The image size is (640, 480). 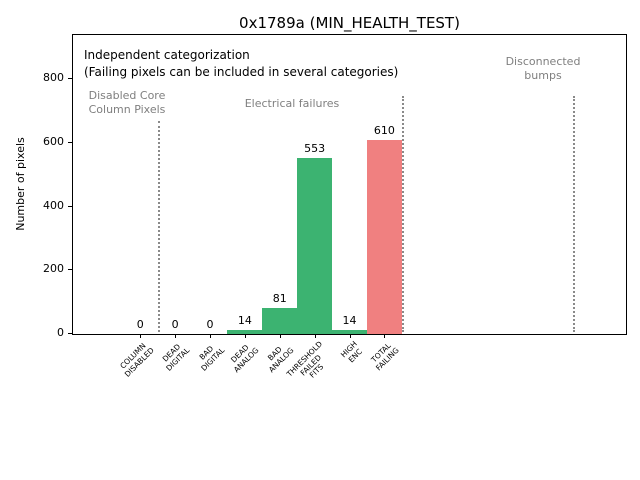 I want to click on bar-value-label-0: 0, so click(x=140, y=324).